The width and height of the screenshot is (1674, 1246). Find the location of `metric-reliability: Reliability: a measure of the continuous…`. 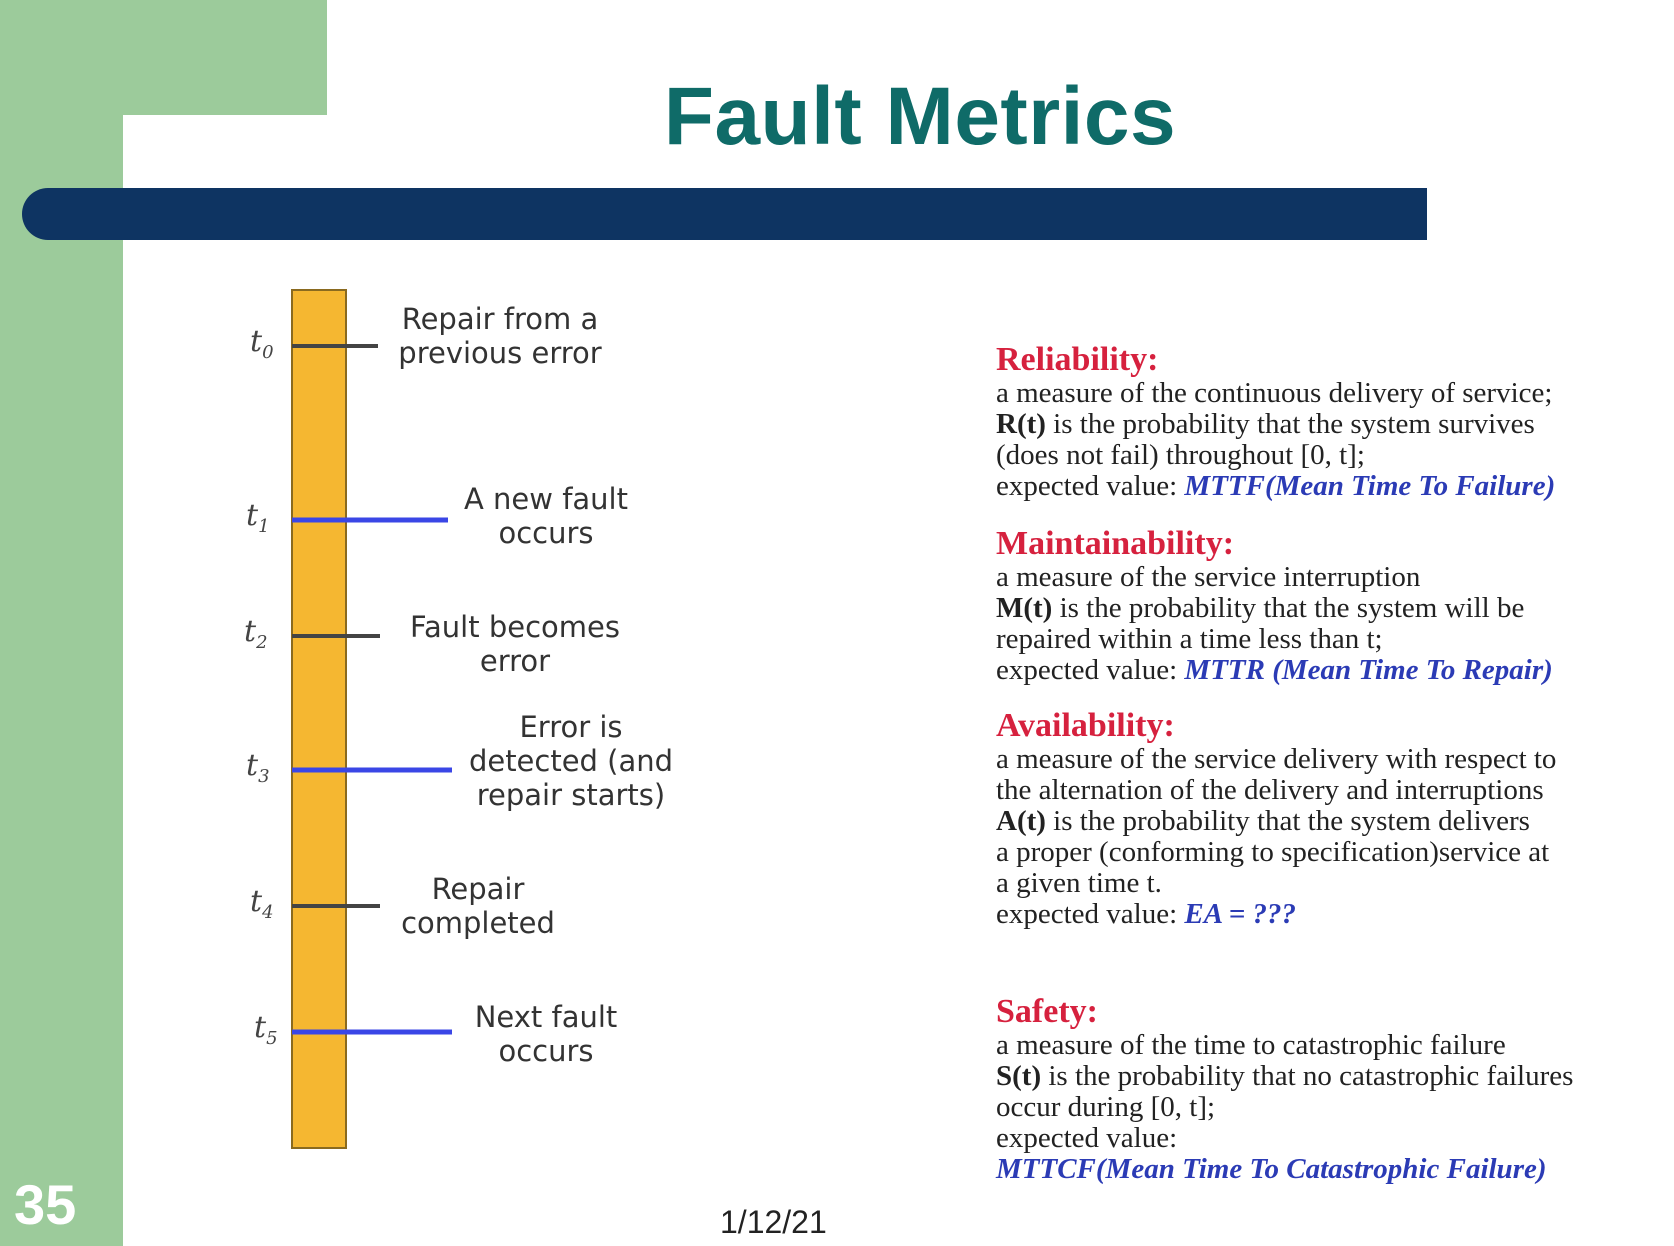

metric-reliability: Reliability: a measure of the continuous… is located at coordinates (1326, 422).